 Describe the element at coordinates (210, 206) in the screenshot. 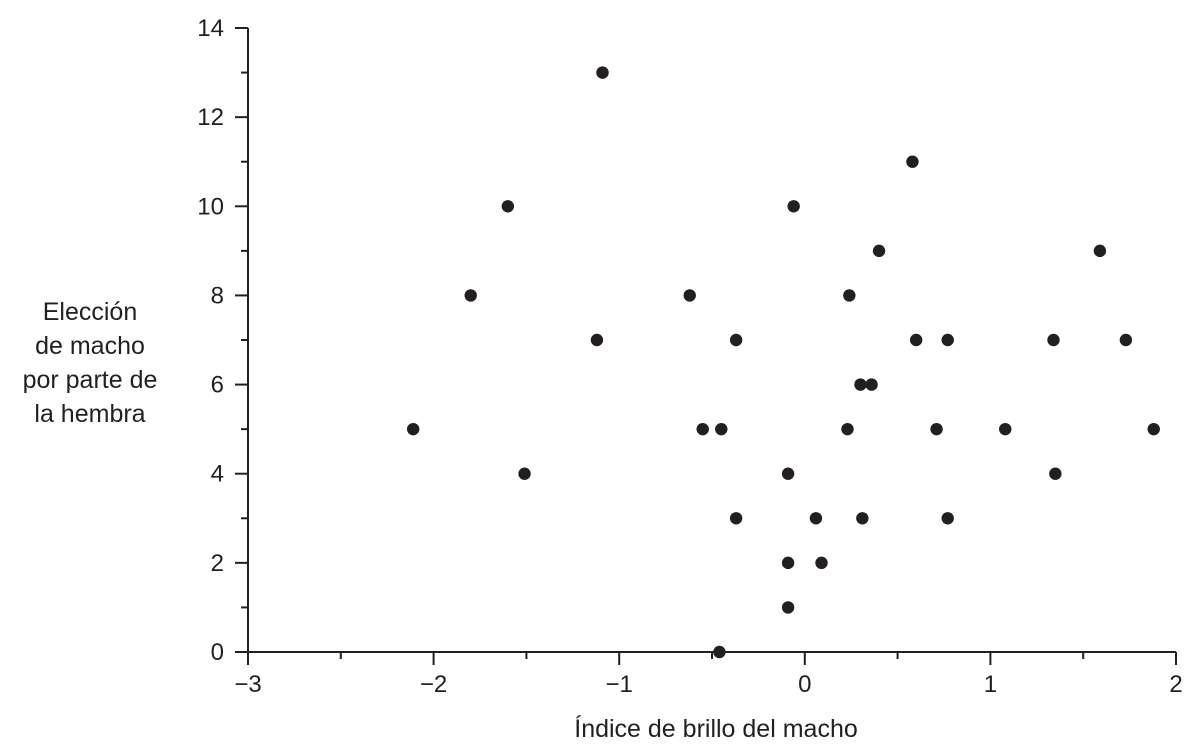

I see `y-tick-label: 10` at that location.